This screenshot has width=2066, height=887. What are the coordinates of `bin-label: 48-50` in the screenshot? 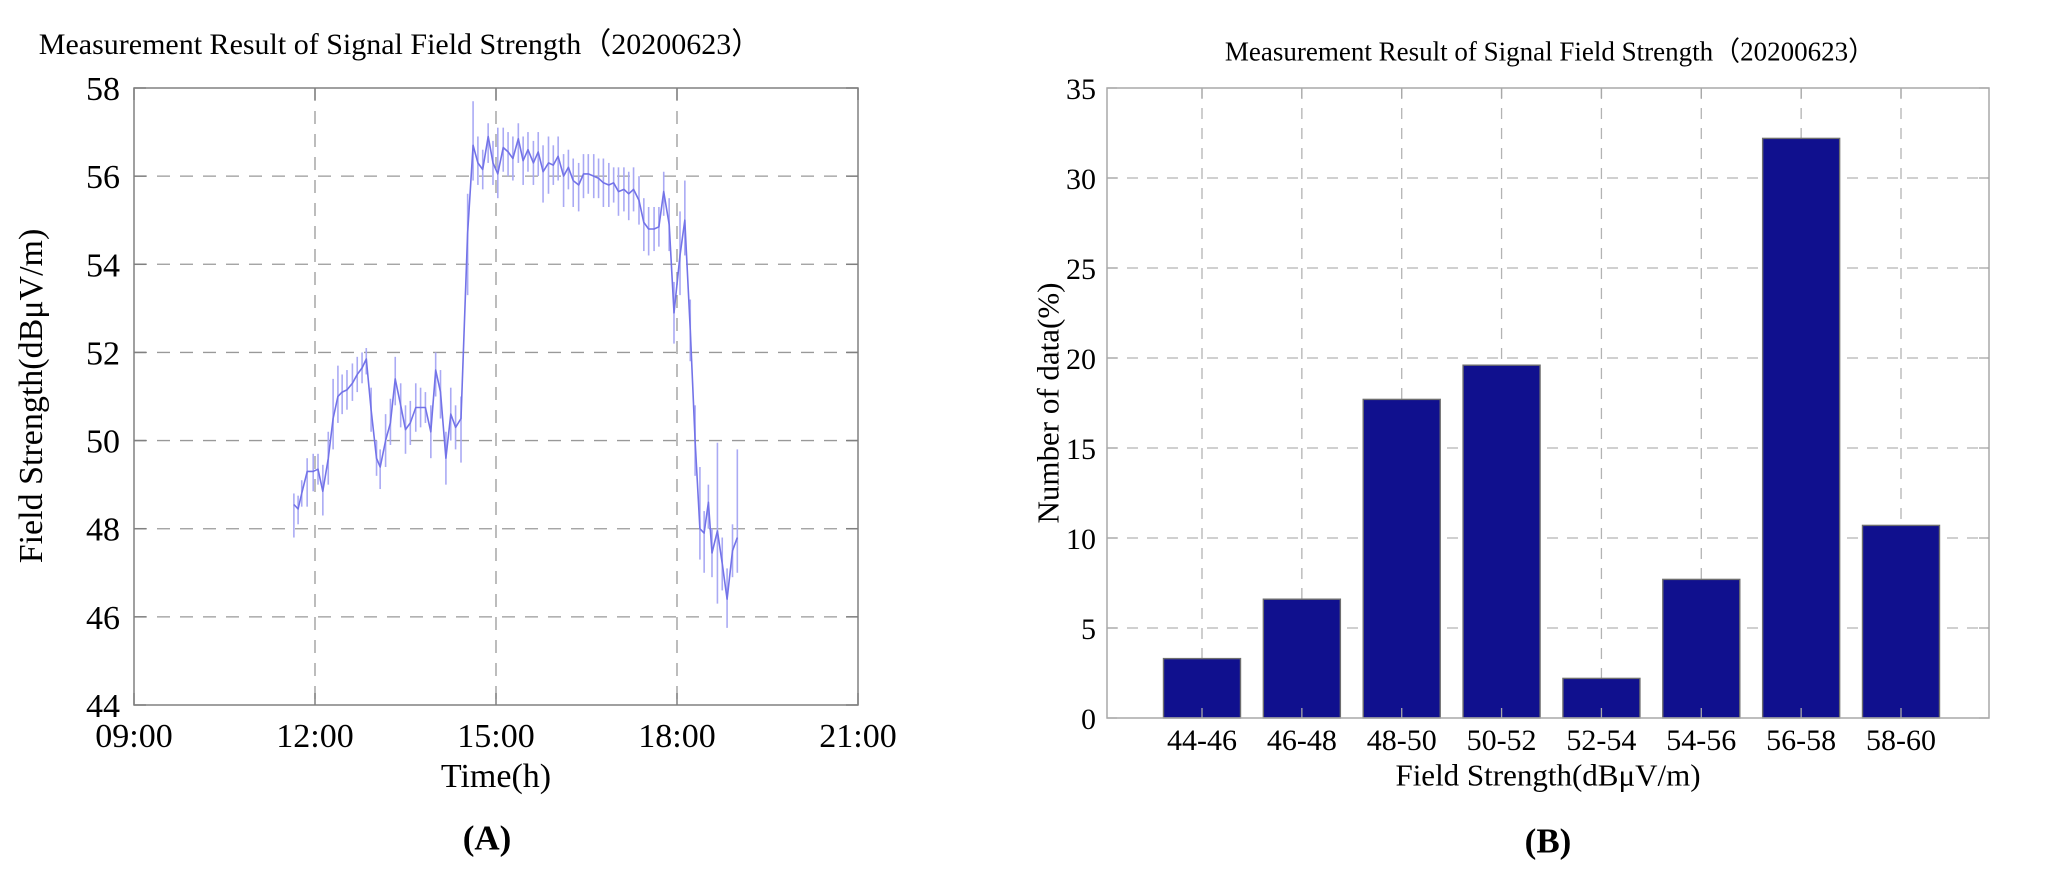 It's located at (1402, 740).